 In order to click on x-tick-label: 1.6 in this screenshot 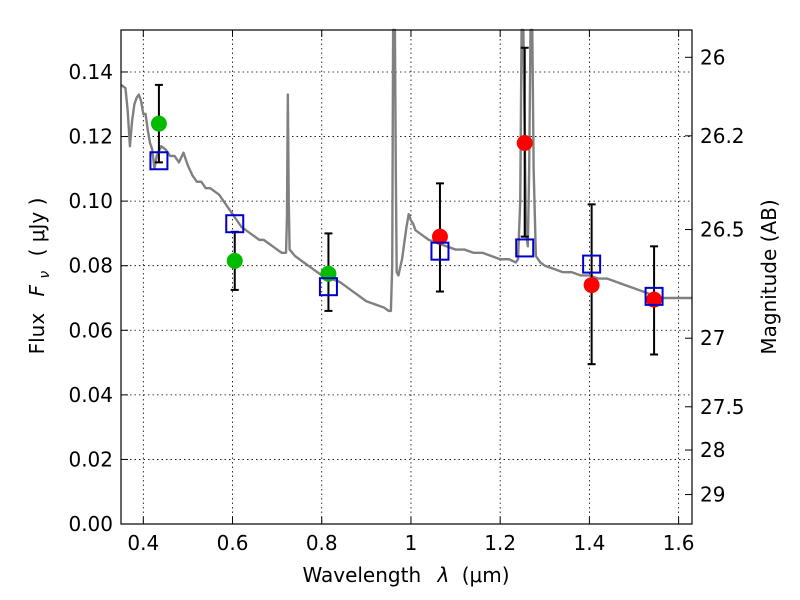, I will do `click(679, 543)`.